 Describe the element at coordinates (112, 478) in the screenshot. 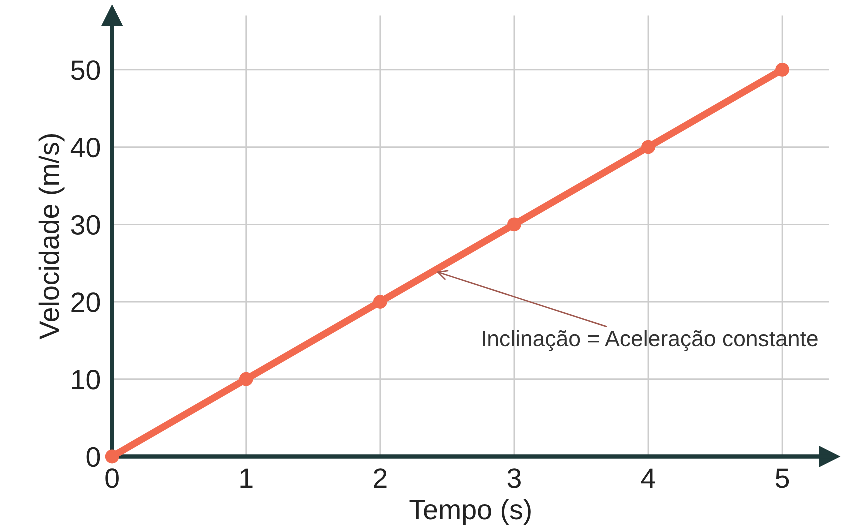

I see `x-tick-label: 0` at that location.